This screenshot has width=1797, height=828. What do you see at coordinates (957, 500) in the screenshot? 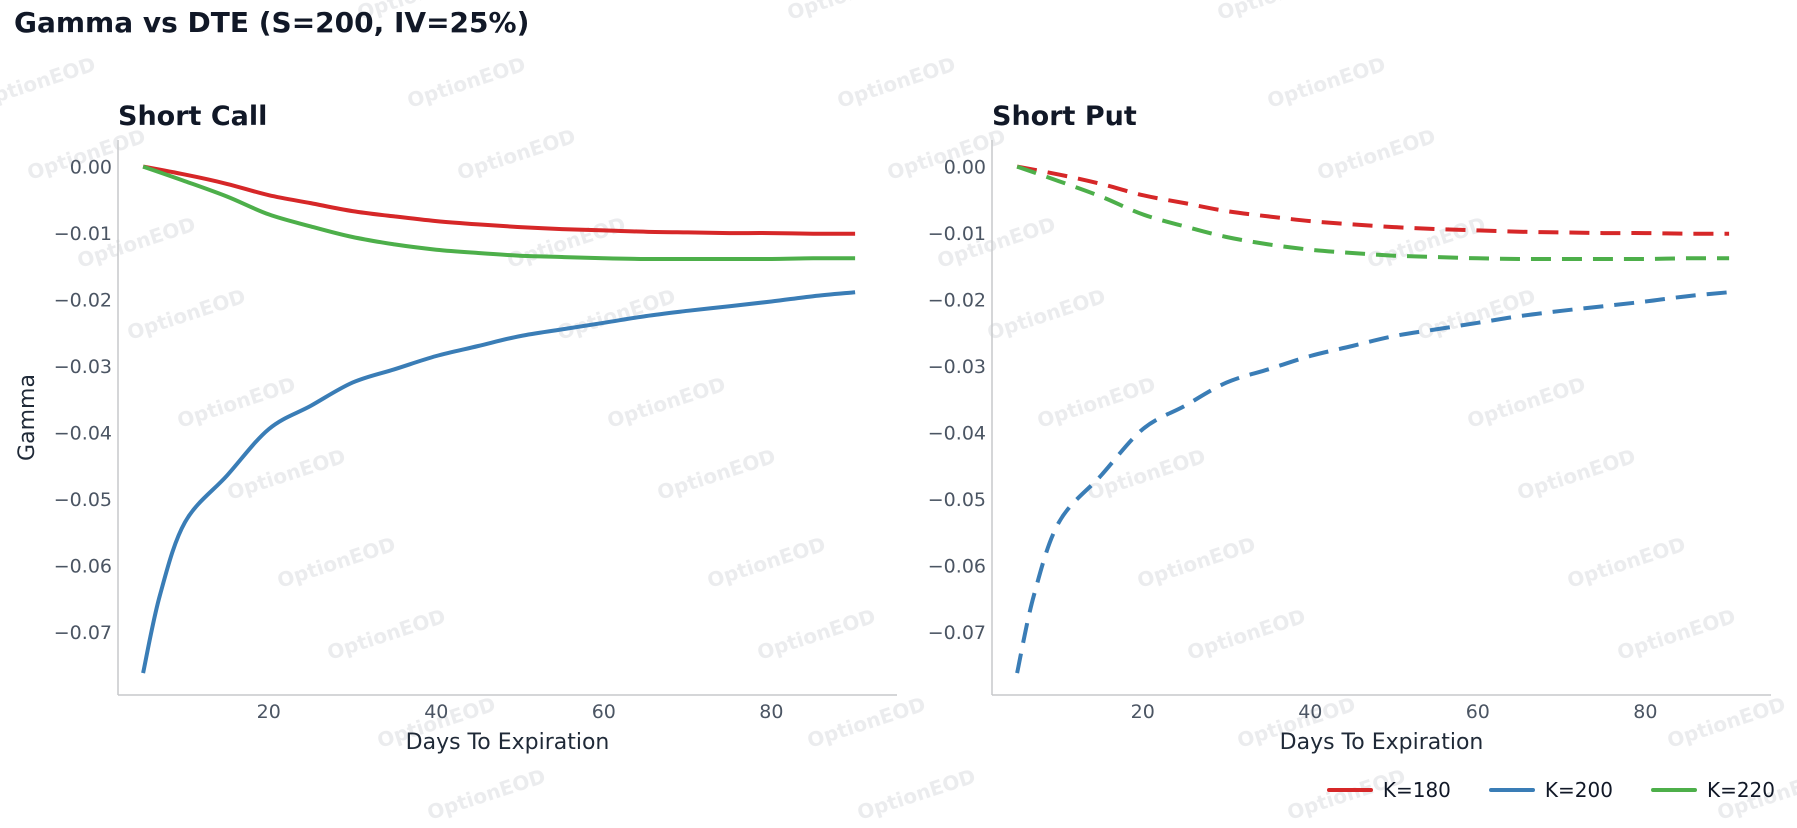
I see `short-put-ytick-label: −0.05` at bounding box center [957, 500].